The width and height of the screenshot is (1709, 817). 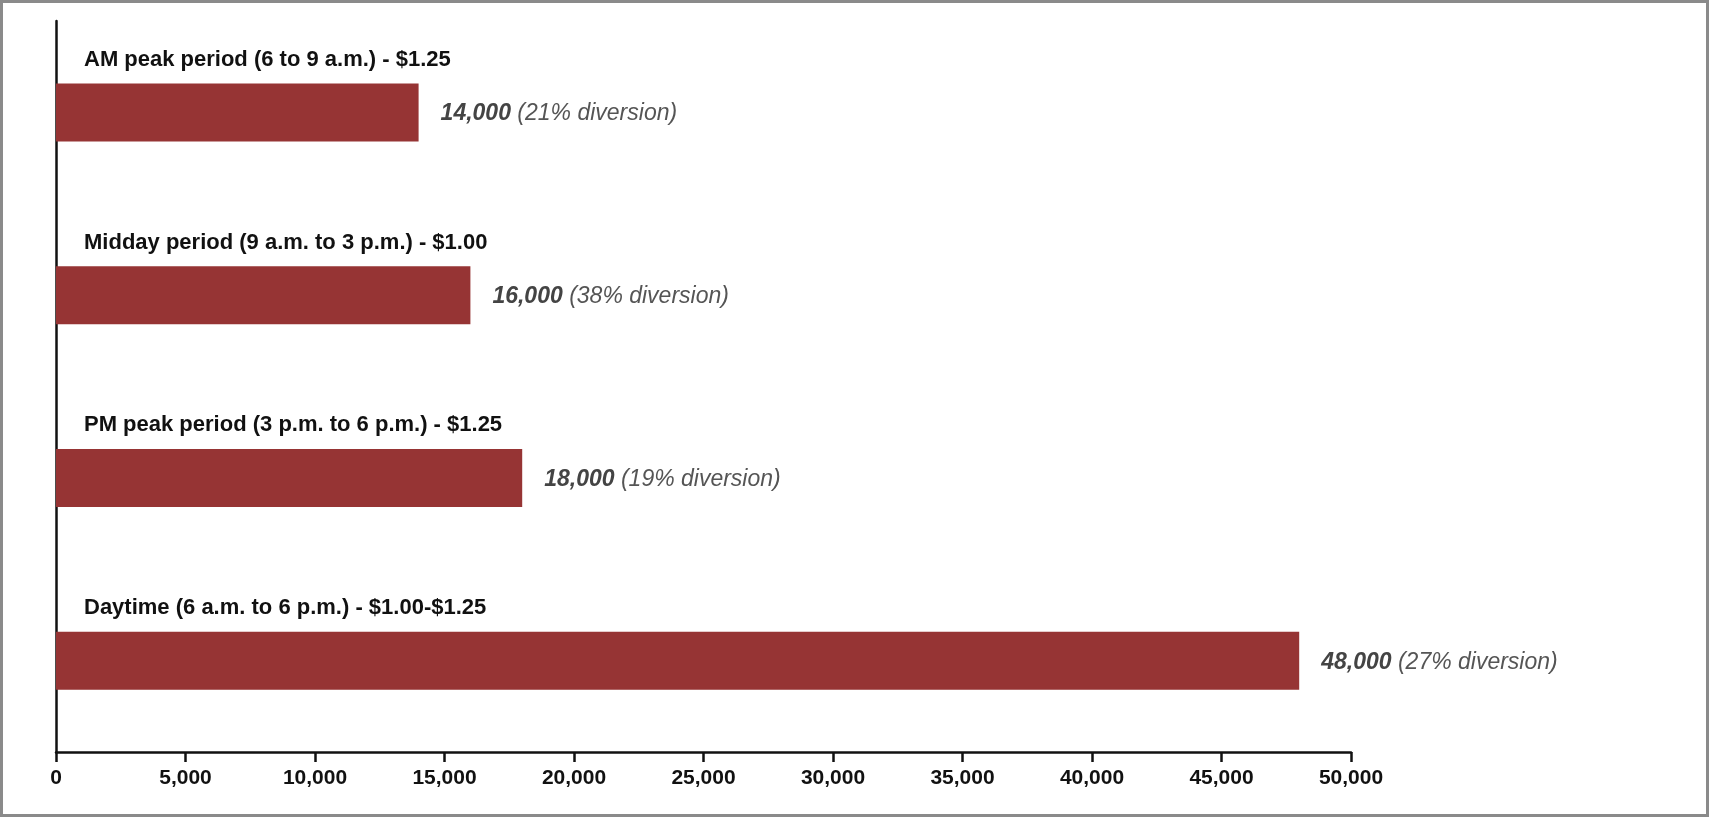 What do you see at coordinates (267, 58) in the screenshot?
I see `y-tick-label: AM peak period (6 to 9 a.m.) - $1.25` at bounding box center [267, 58].